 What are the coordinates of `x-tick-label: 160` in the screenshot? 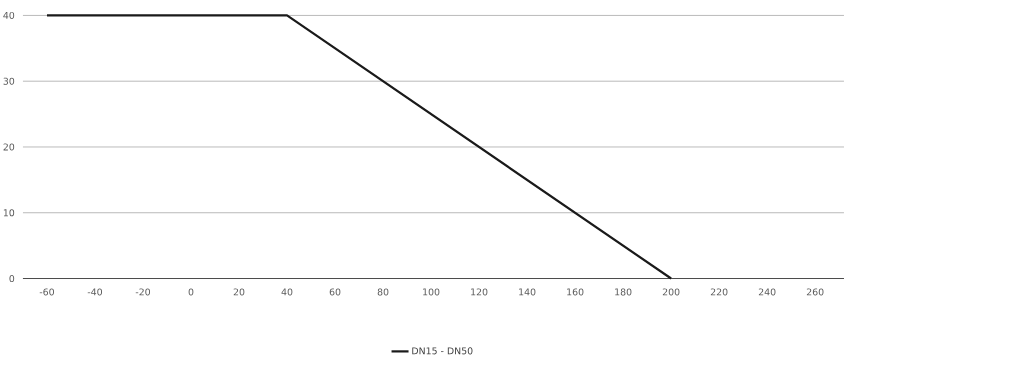 It's located at (575, 292).